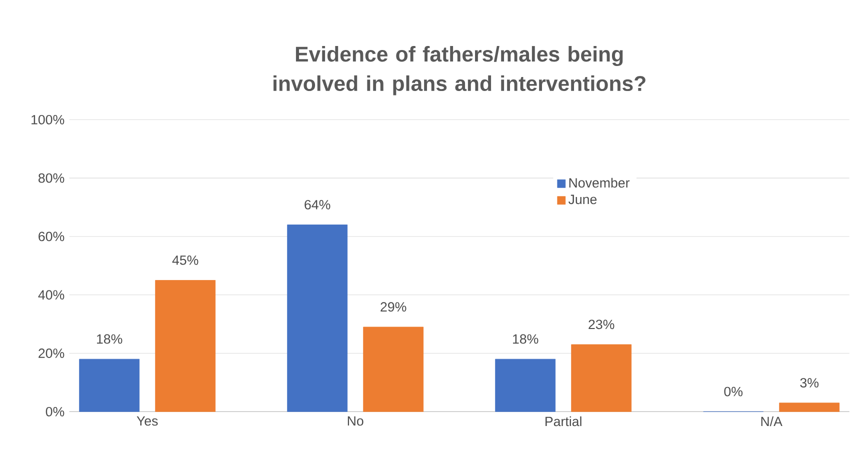 The height and width of the screenshot is (457, 860). What do you see at coordinates (771, 421) in the screenshot?
I see `x-tick-label: N/A` at bounding box center [771, 421].